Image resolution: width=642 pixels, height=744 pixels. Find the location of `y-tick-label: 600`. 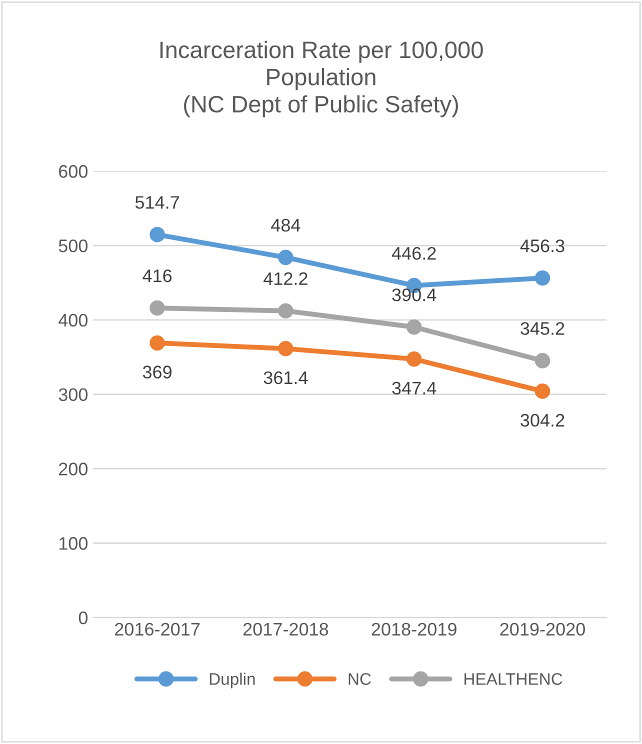

y-tick-label: 600 is located at coordinates (73, 171).